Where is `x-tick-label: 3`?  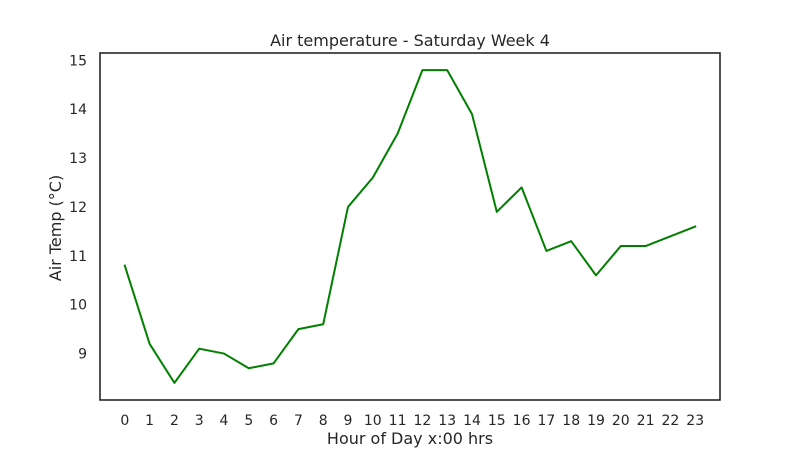
x-tick-label: 3 is located at coordinates (199, 421).